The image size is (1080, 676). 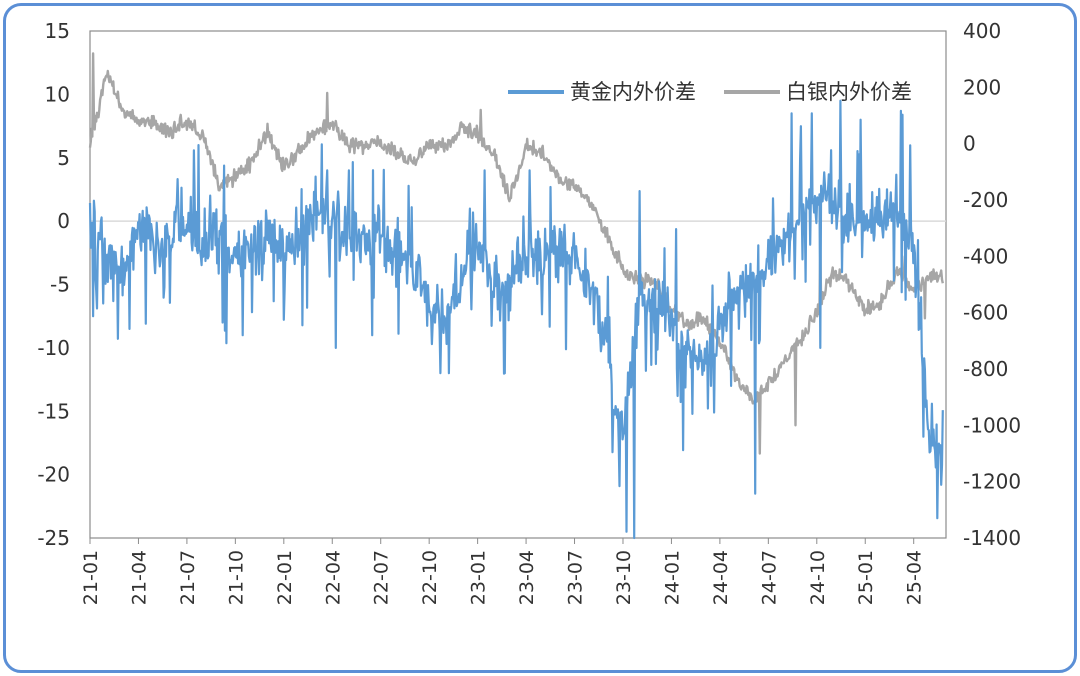 I want to click on legend-gold-label: 黄金内外价差, so click(x=633, y=92).